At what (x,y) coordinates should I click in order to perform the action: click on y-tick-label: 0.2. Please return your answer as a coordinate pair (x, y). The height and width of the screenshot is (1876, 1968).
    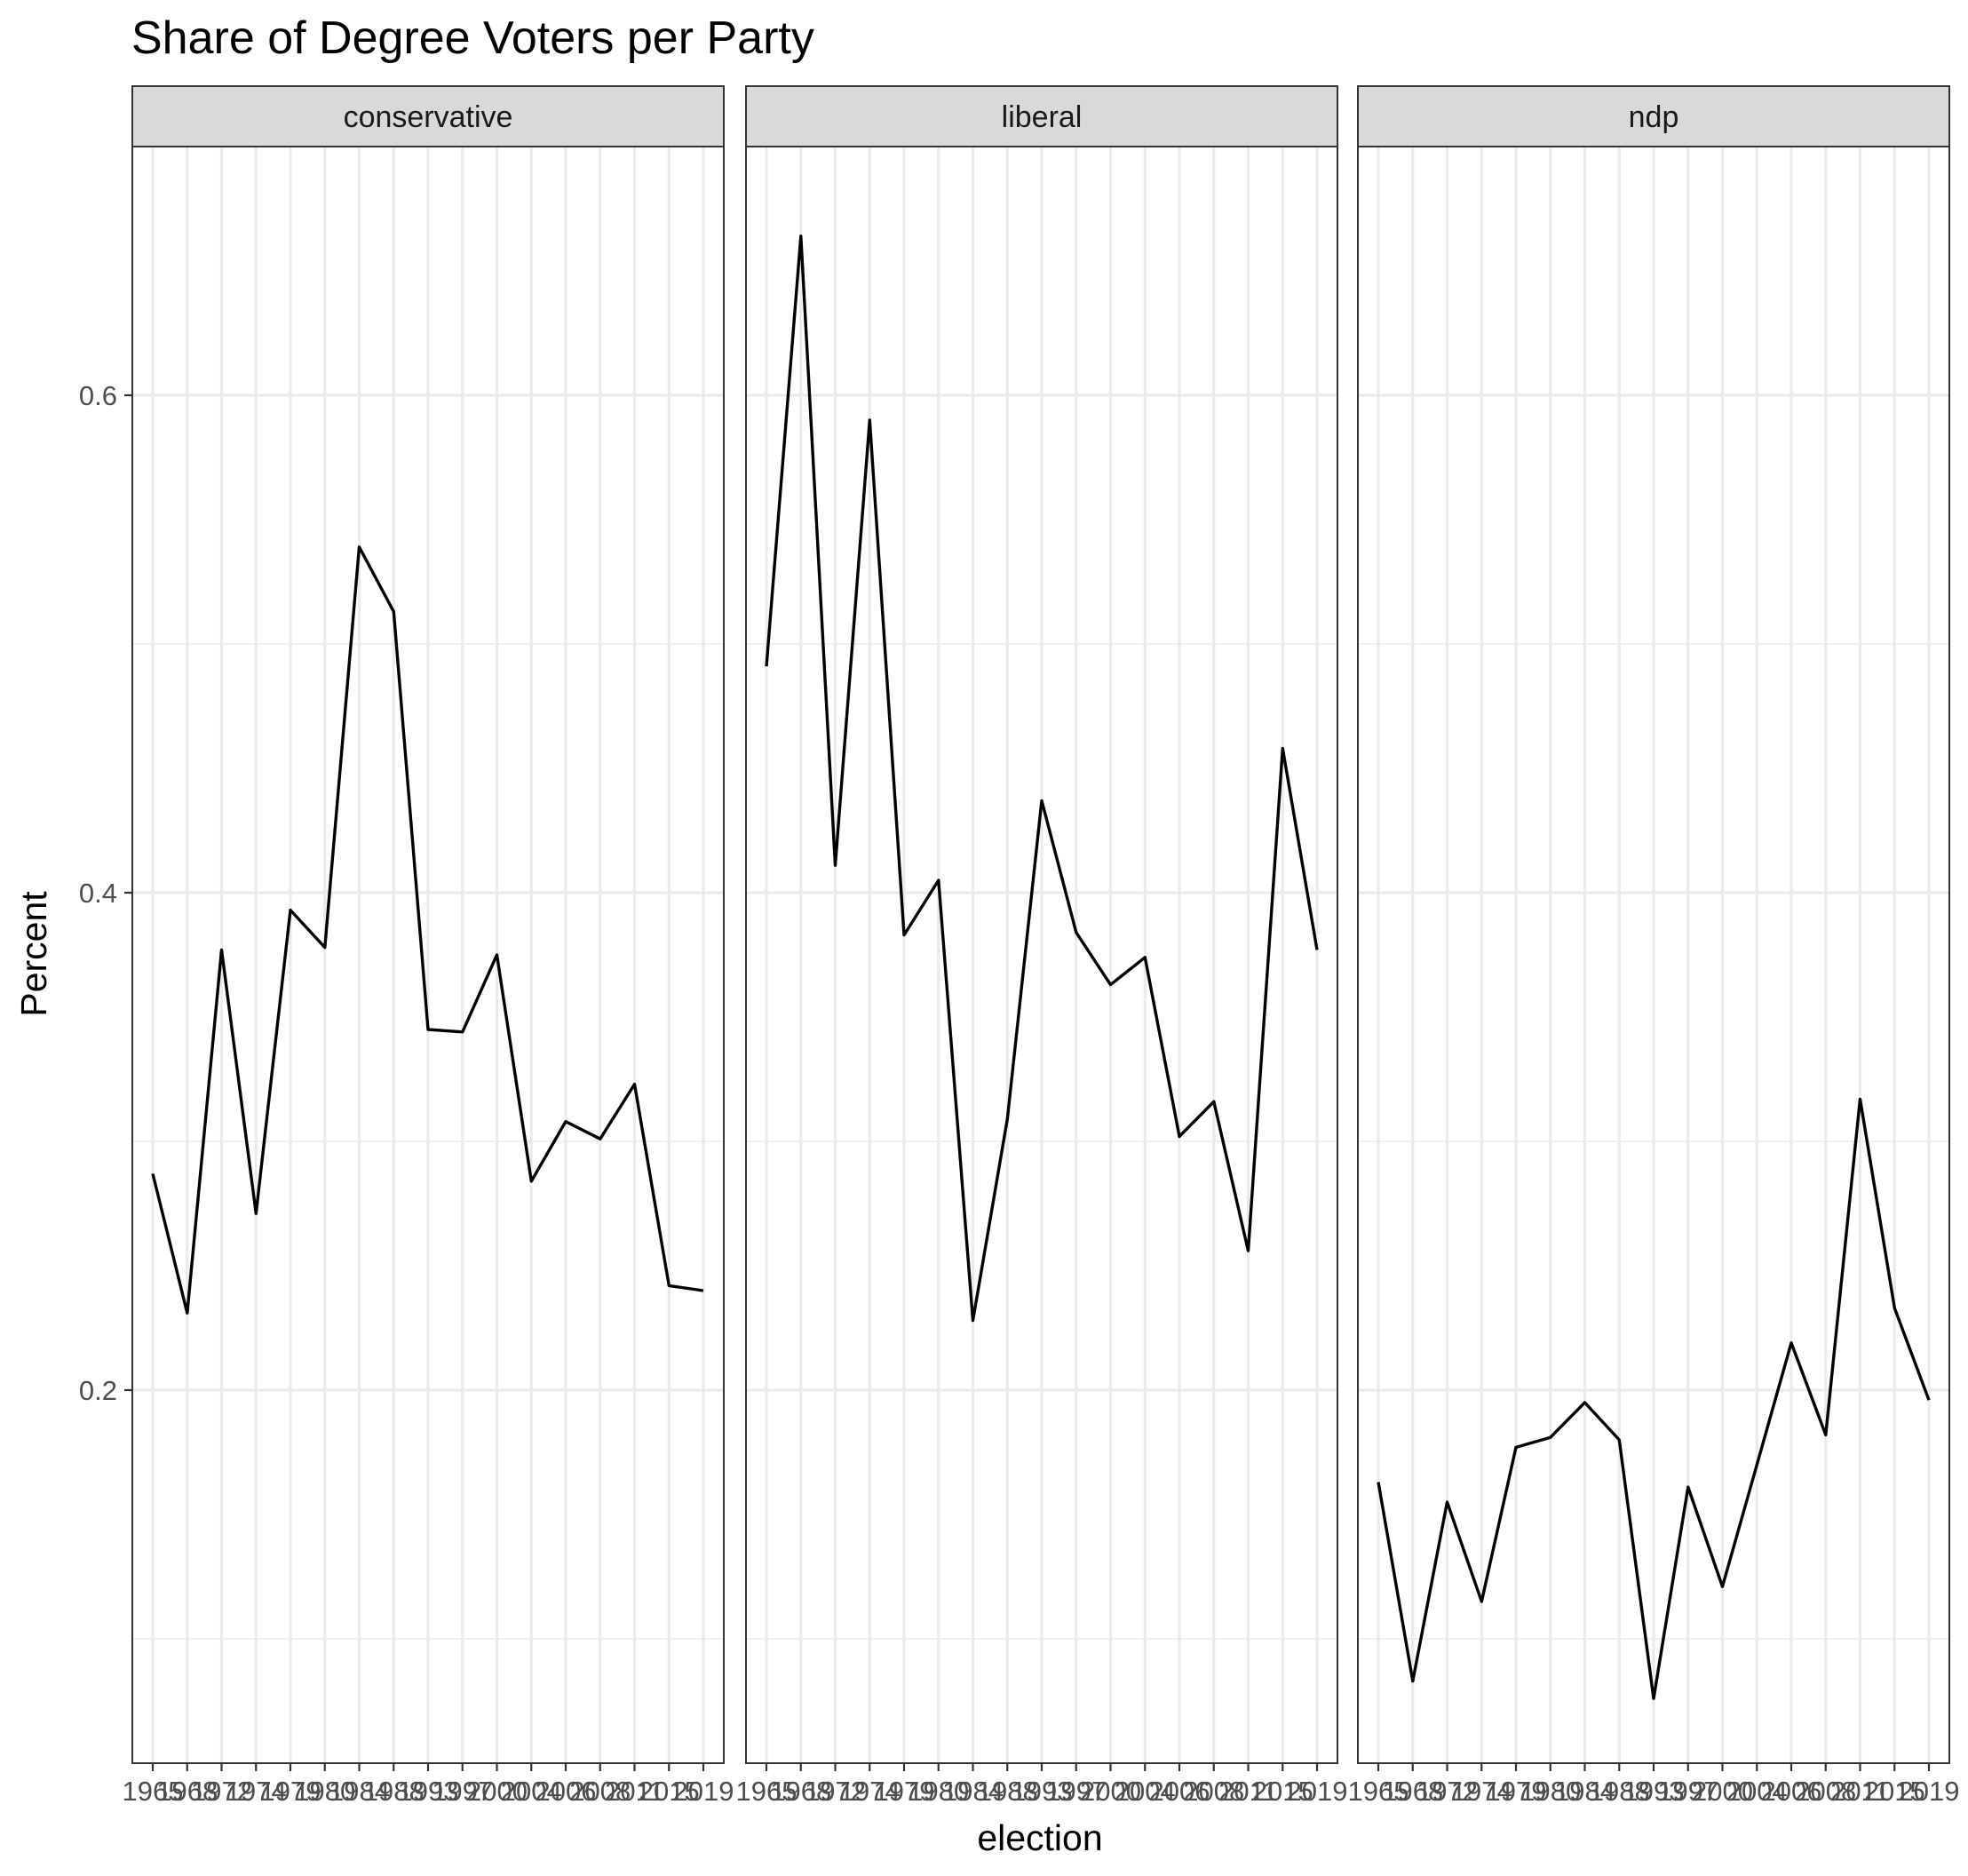
    Looking at the image, I should click on (98, 1390).